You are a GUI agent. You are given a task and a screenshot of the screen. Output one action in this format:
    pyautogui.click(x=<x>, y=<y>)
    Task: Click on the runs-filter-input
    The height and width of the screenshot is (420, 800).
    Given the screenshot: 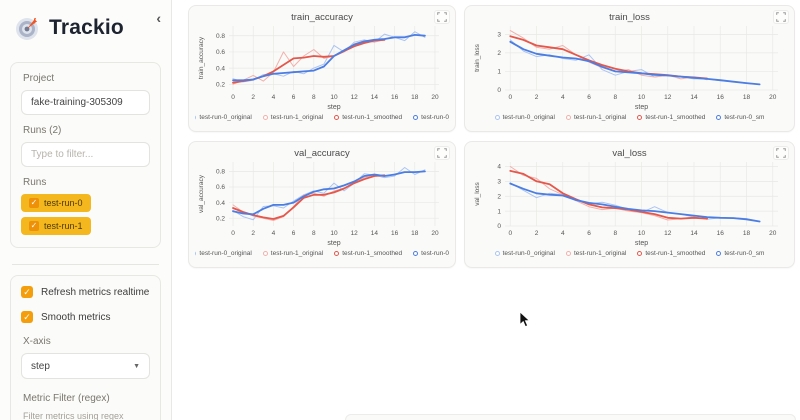 What is the action you would take?
    pyautogui.click(x=85, y=154)
    